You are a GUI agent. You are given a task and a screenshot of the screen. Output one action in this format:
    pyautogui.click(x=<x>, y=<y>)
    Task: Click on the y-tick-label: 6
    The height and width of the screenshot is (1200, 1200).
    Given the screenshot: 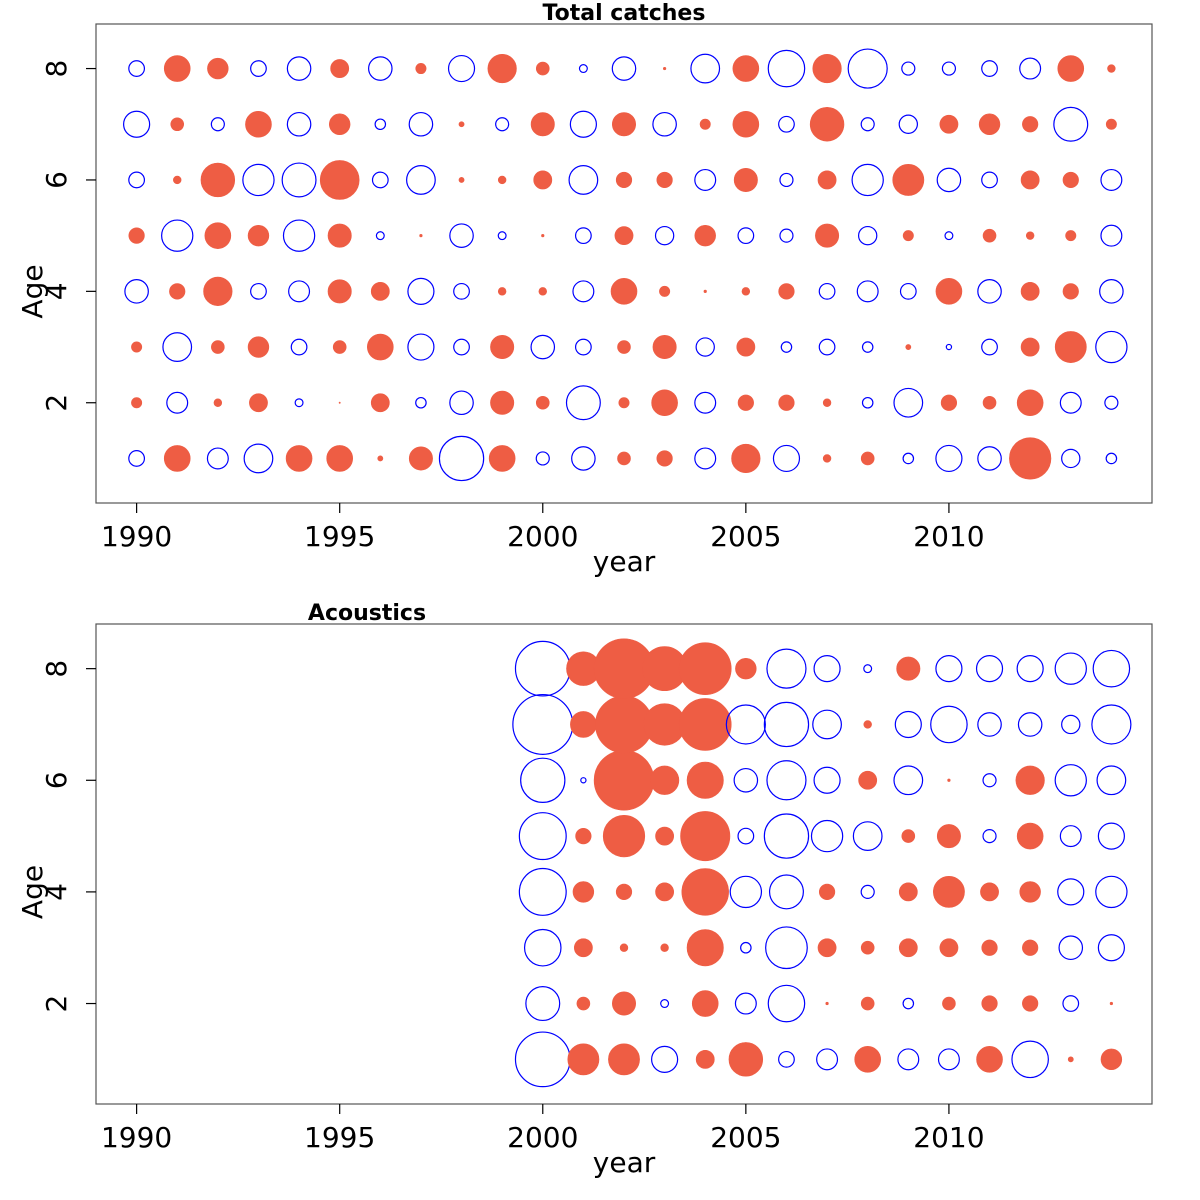 What is the action you would take?
    pyautogui.click(x=56, y=180)
    